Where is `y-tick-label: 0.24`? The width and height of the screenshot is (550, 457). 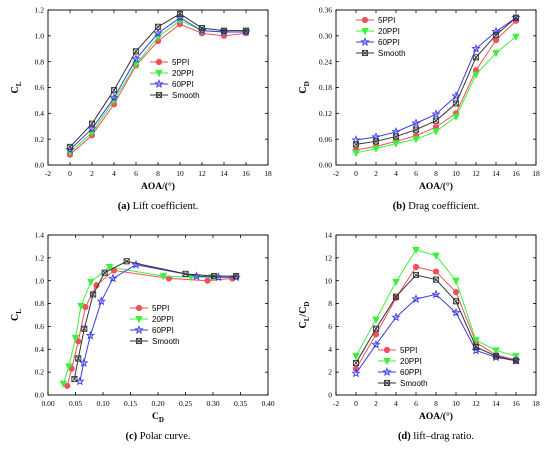 y-tick-label: 0.24 is located at coordinates (325, 61).